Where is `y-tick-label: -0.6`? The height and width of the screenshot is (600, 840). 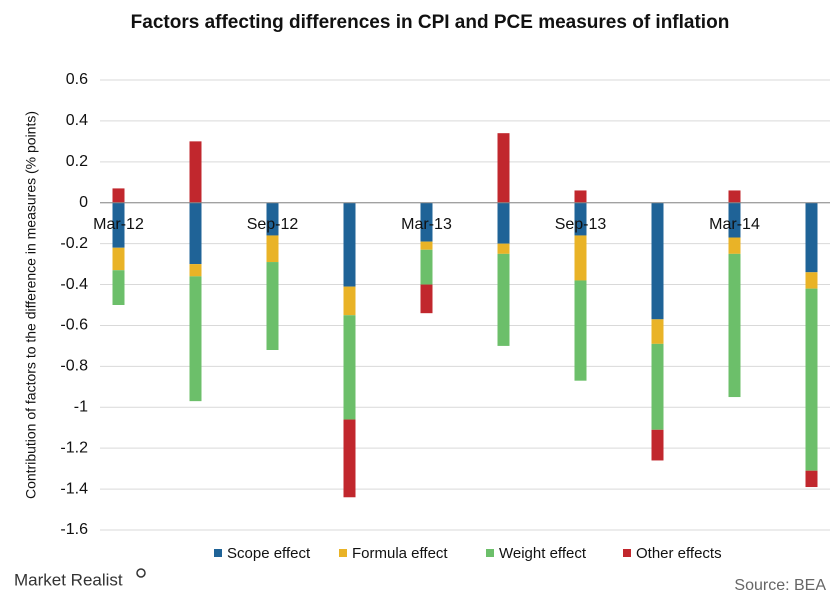
y-tick-label: -0.6 is located at coordinates (74, 325).